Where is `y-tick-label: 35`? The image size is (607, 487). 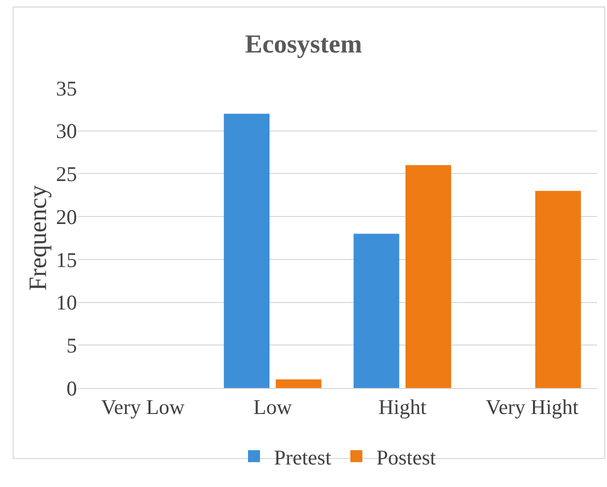 y-tick-label: 35 is located at coordinates (66, 88).